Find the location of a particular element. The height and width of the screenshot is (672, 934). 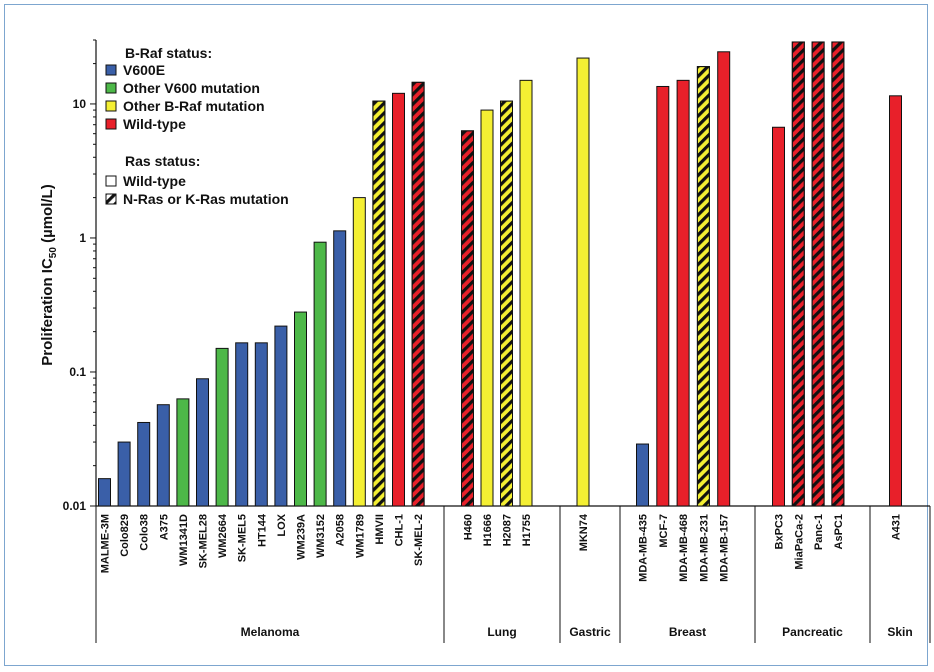

x-tick-label: WM1789 is located at coordinates (360, 536).